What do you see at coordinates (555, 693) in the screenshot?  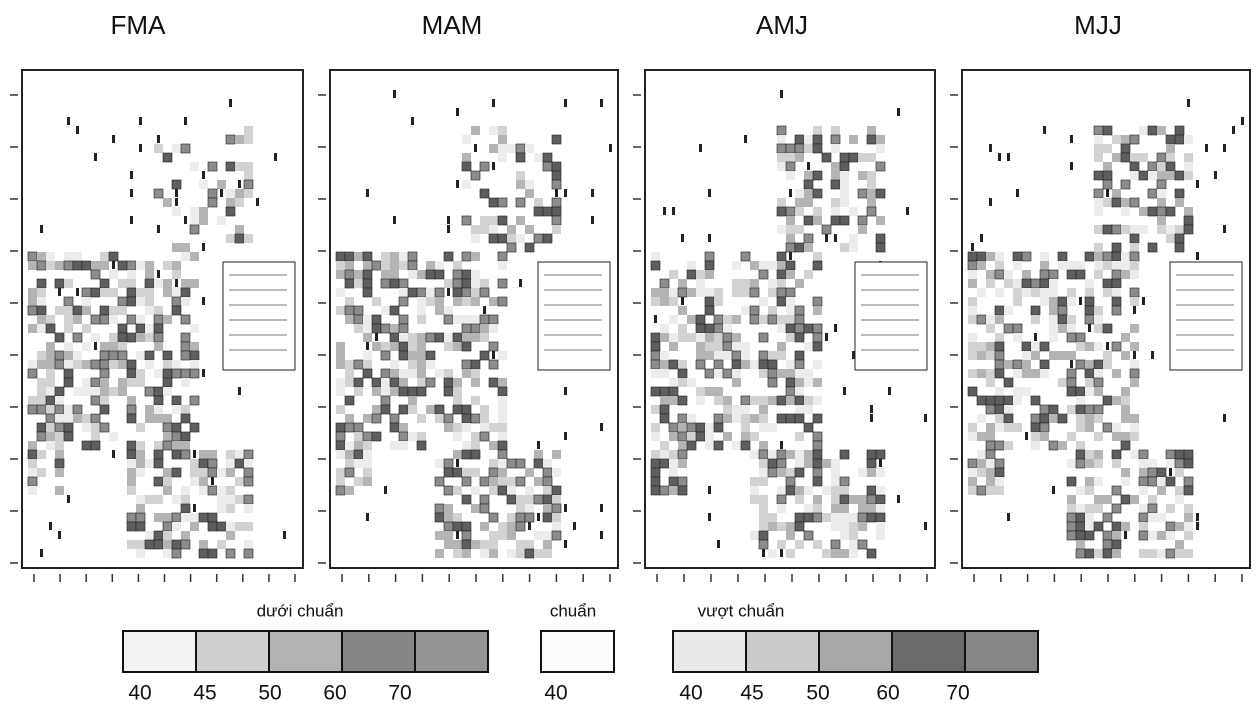 I see `legend-label: 40` at bounding box center [555, 693].